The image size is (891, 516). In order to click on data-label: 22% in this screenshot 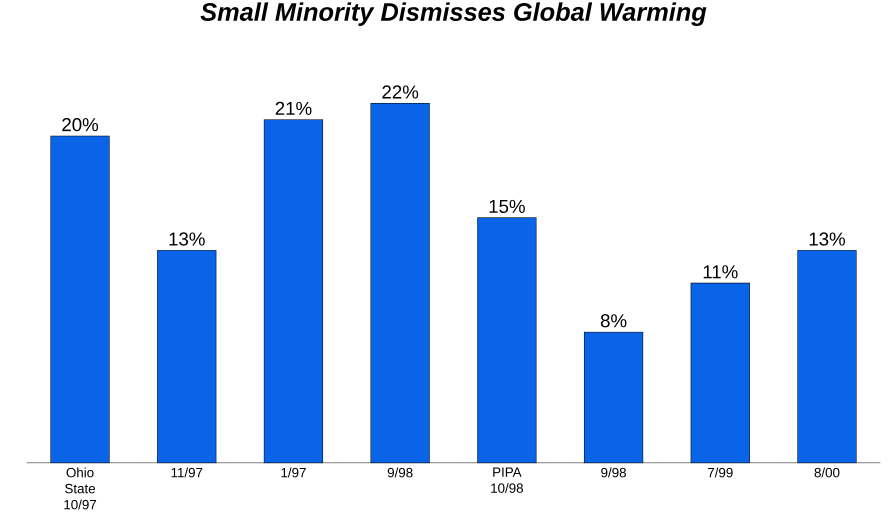, I will do `click(400, 91)`.